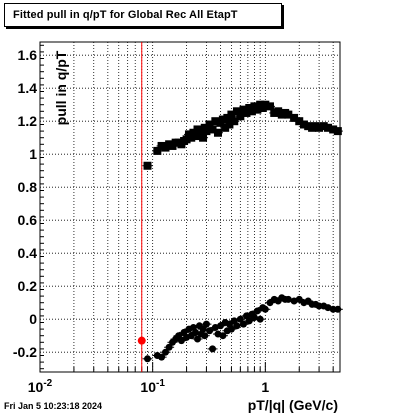 The image size is (400, 414). What do you see at coordinates (53, 406) in the screenshot?
I see `datestamp: Fri Jan 5 10:23:18 2024` at bounding box center [53, 406].